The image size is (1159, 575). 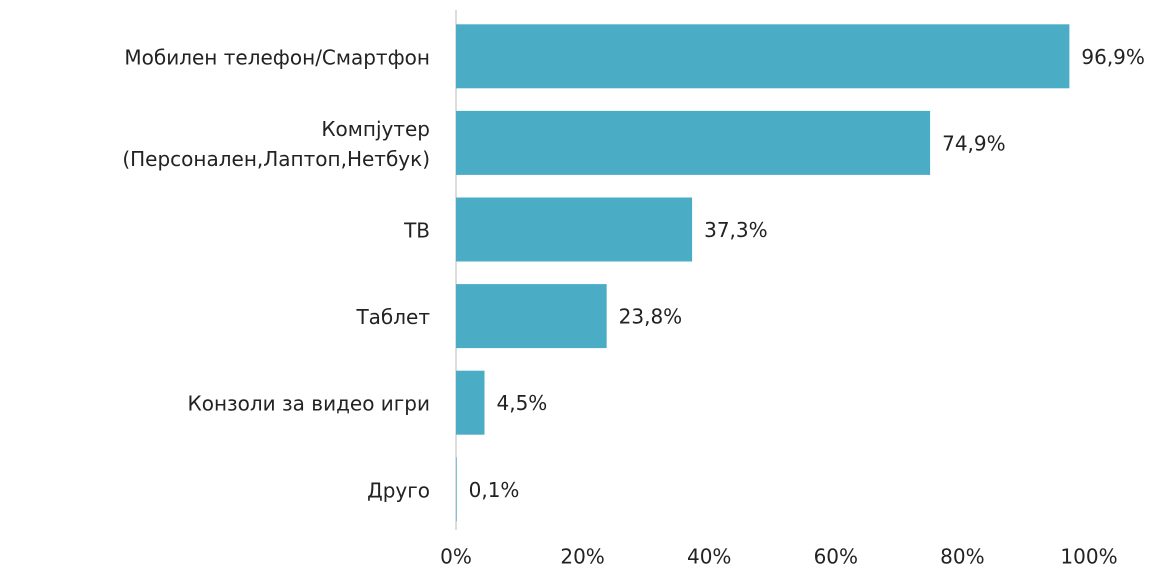 What do you see at coordinates (277, 57) in the screenshot?
I see `y-tick-label: Мобилен телефон/Смартфон` at bounding box center [277, 57].